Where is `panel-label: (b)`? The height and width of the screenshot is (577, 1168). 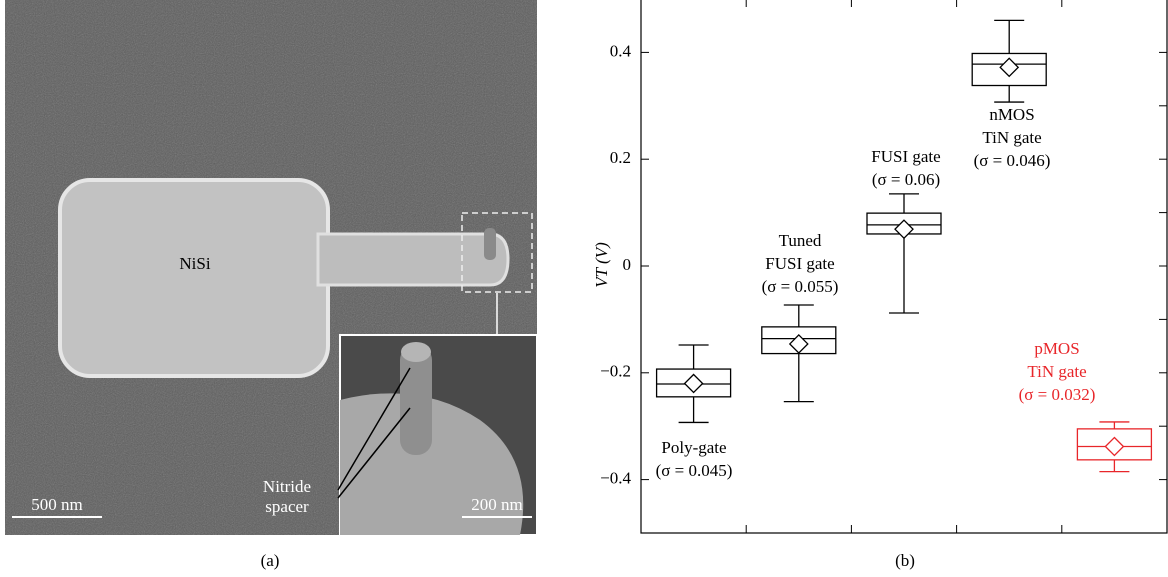
panel-label: (b) is located at coordinates (905, 560).